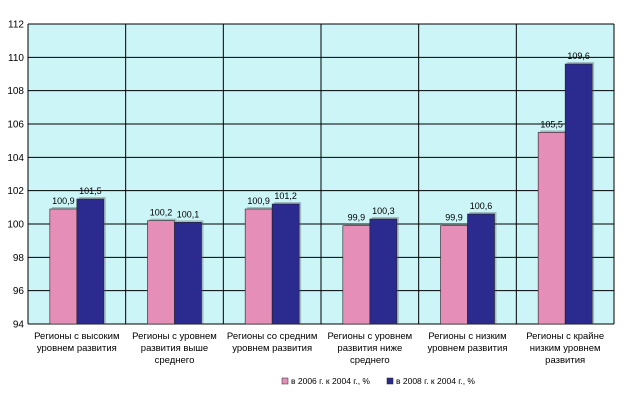 The width and height of the screenshot is (626, 402). I want to click on category-label-3-line-0: Регионы с уровнем, so click(369, 336).